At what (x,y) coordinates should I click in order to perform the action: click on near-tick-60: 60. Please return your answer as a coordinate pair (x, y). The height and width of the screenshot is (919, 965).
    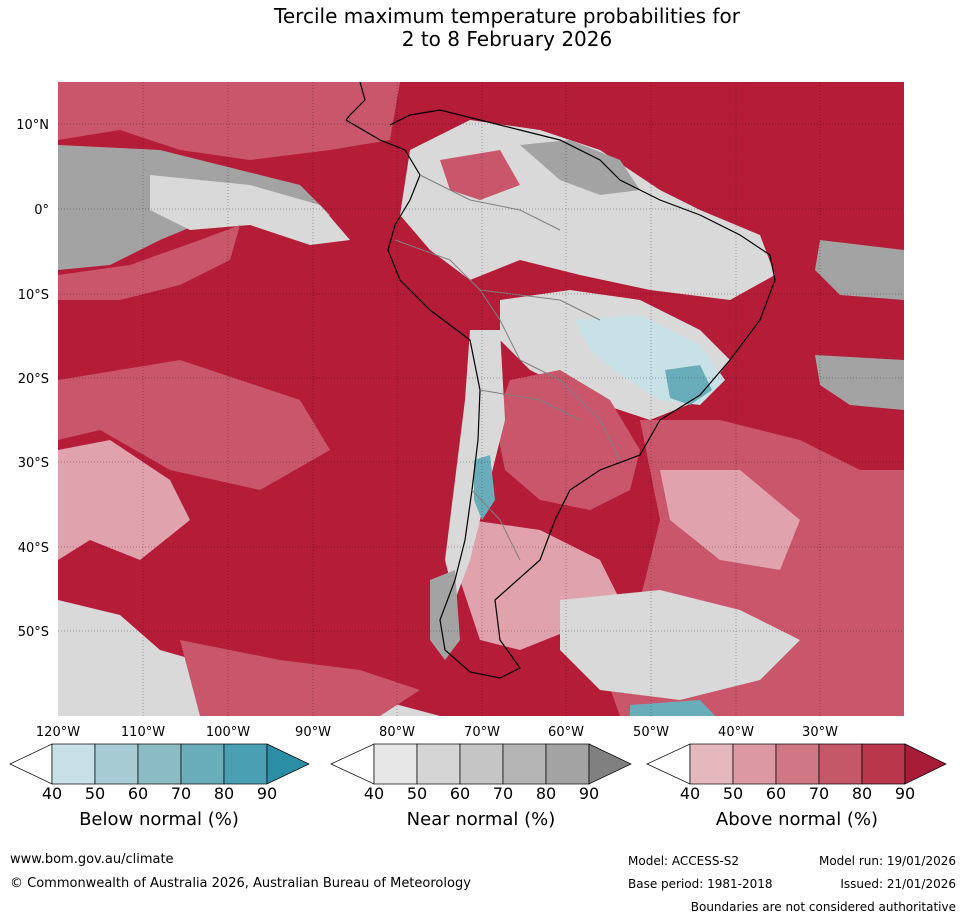
    Looking at the image, I should click on (460, 793).